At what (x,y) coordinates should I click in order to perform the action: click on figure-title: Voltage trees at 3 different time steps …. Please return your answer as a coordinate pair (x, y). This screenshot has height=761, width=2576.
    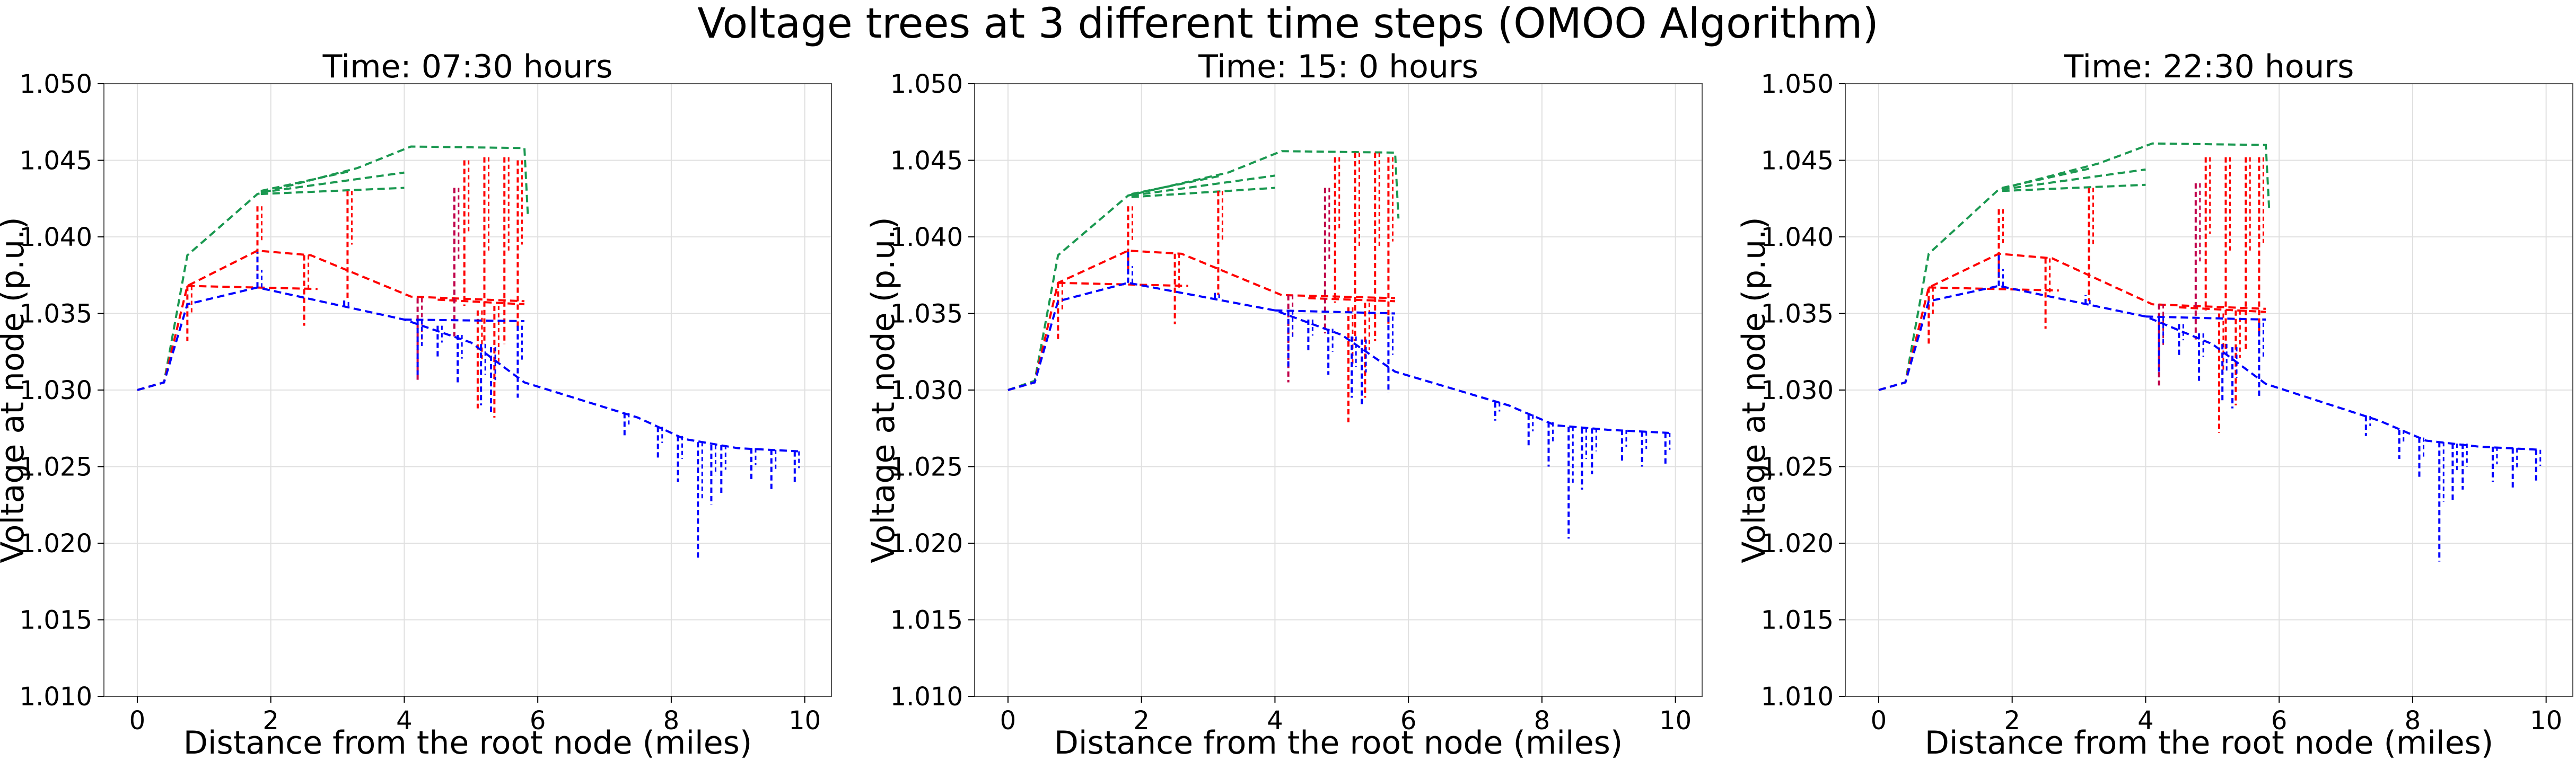
    Looking at the image, I should click on (1288, 24).